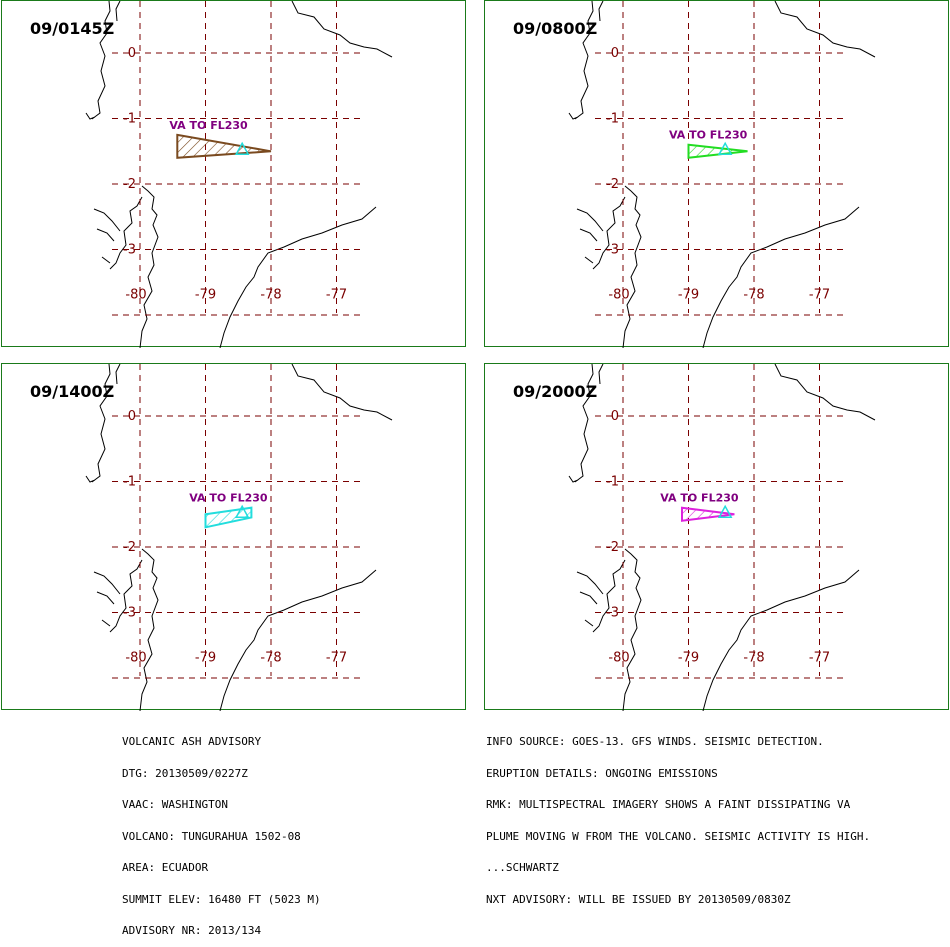 The width and height of the screenshot is (950, 947). What do you see at coordinates (211, 836) in the screenshot?
I see `advisory-line: VOLCANO: TUNGURAHUA 1502-08` at bounding box center [211, 836].